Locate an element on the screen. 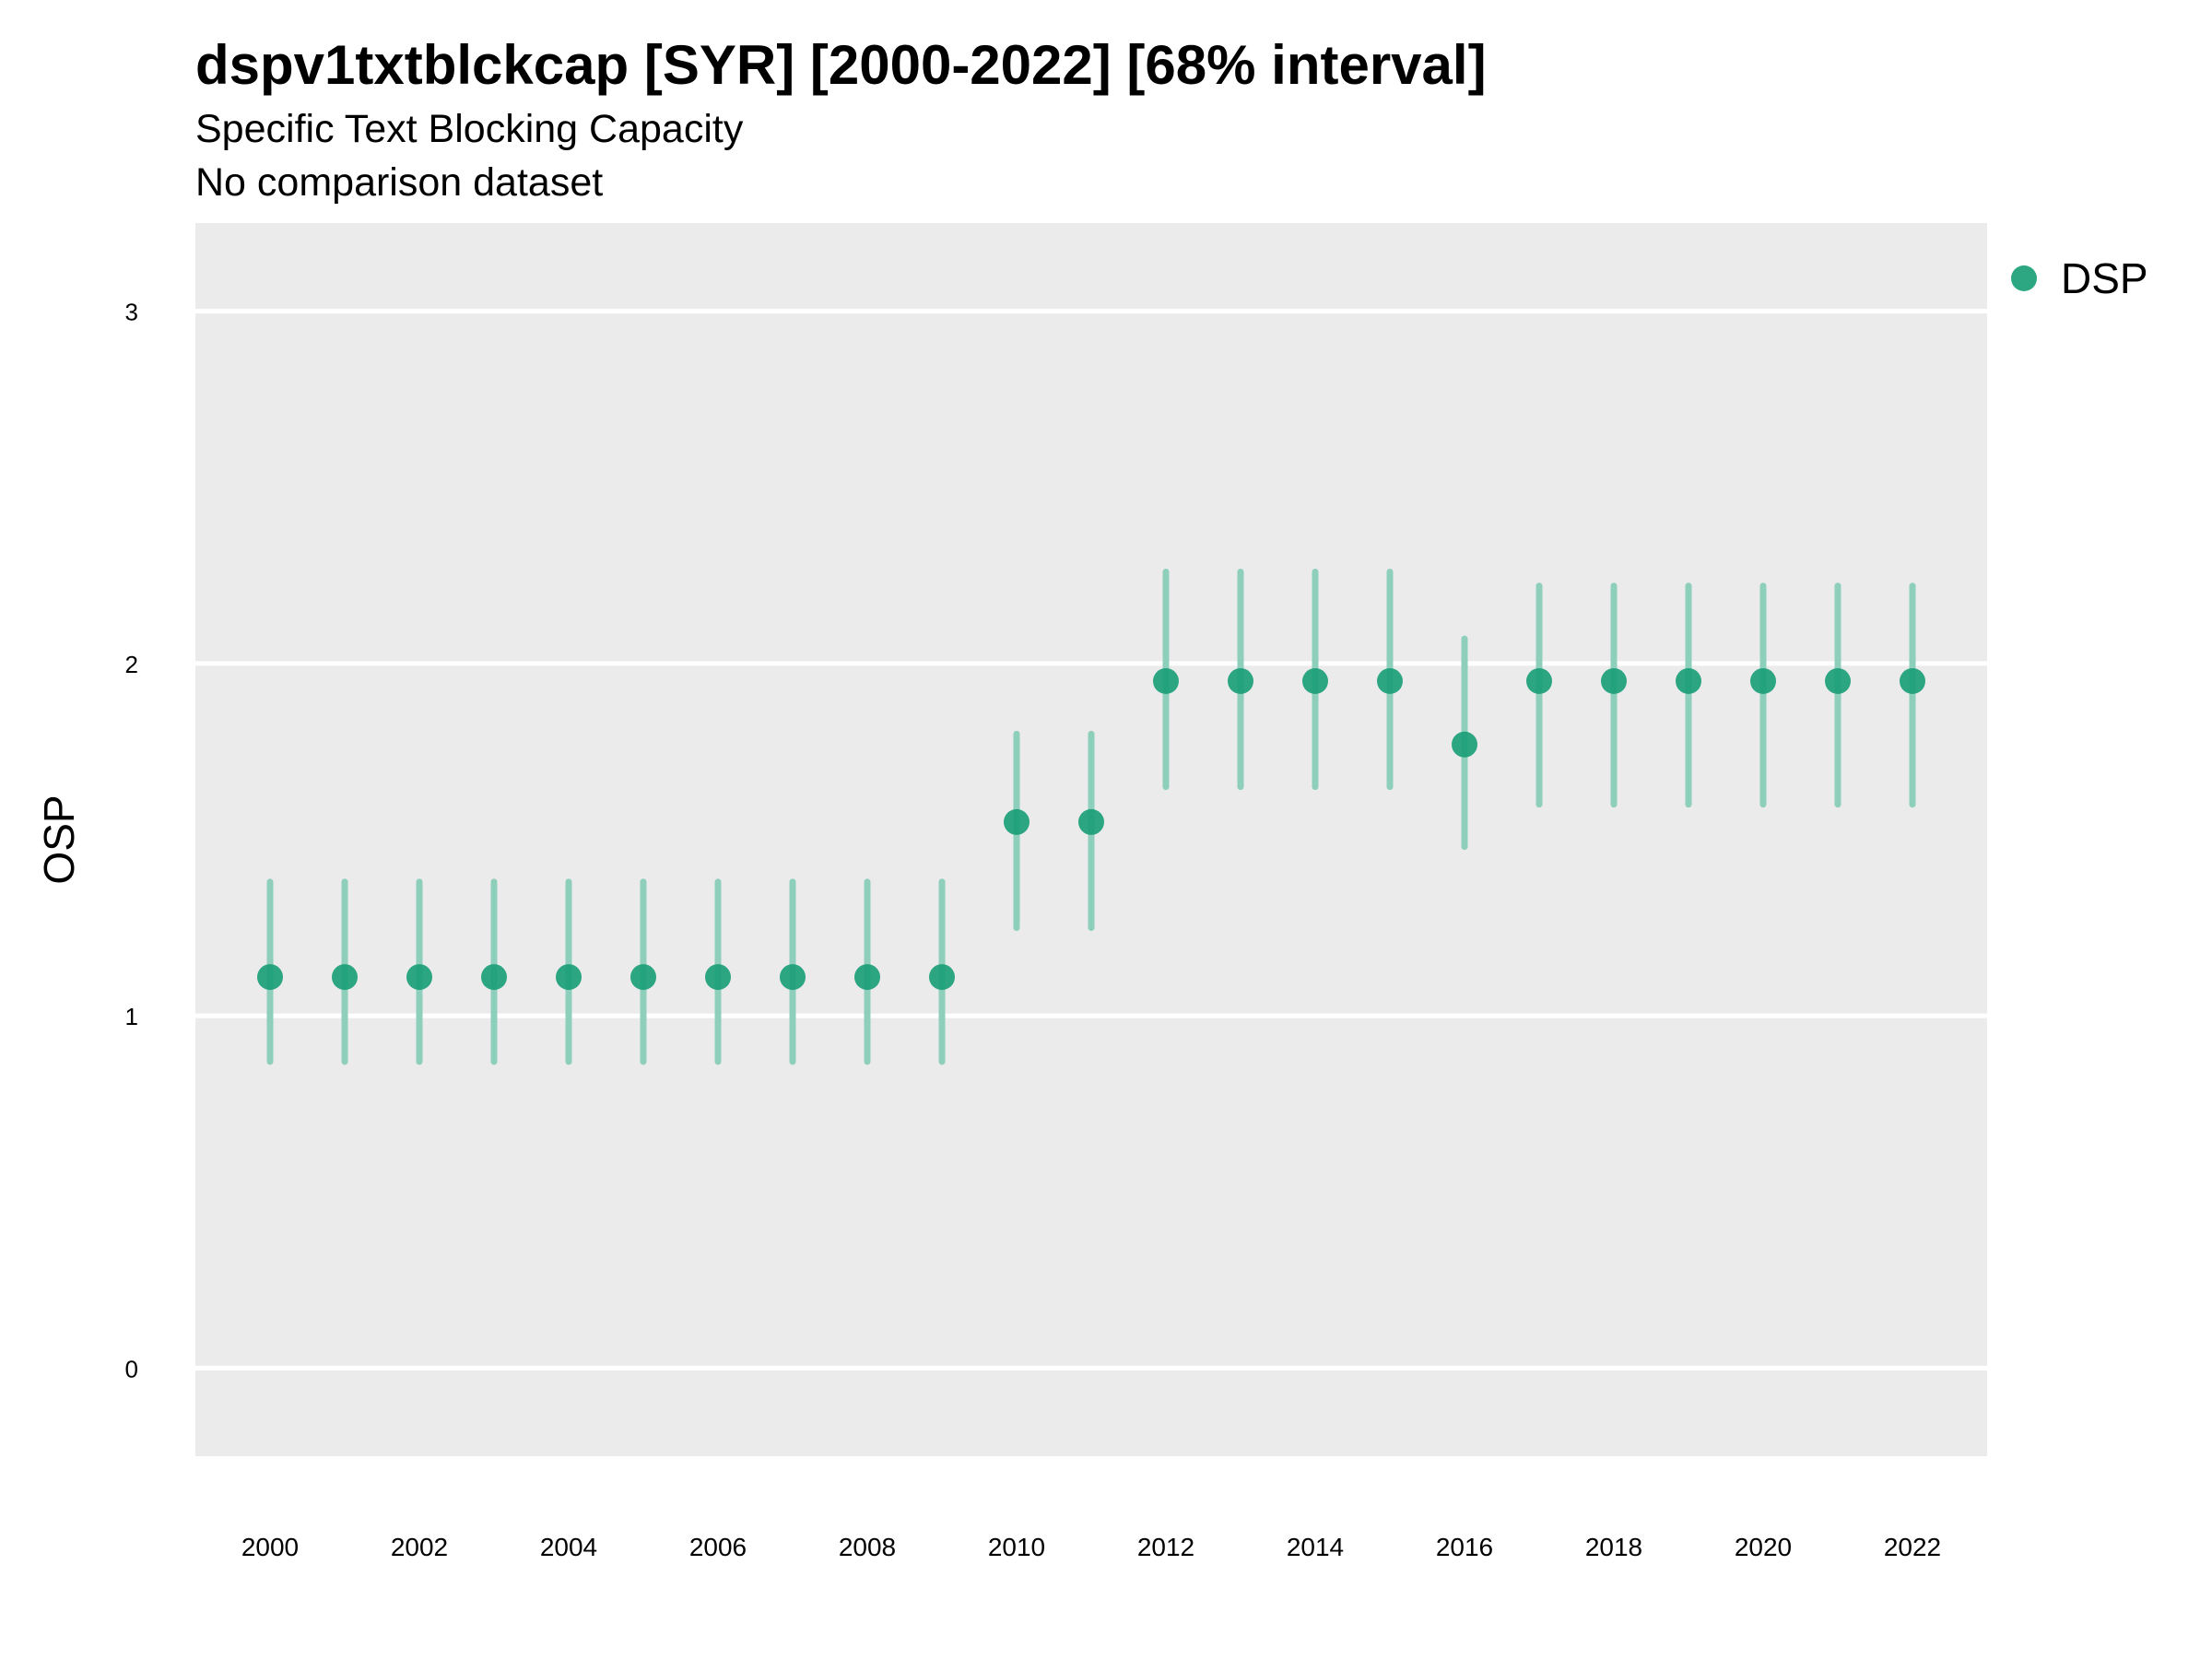 The height and width of the screenshot is (1659, 2212). x-tick-label: 2004 is located at coordinates (568, 1547).